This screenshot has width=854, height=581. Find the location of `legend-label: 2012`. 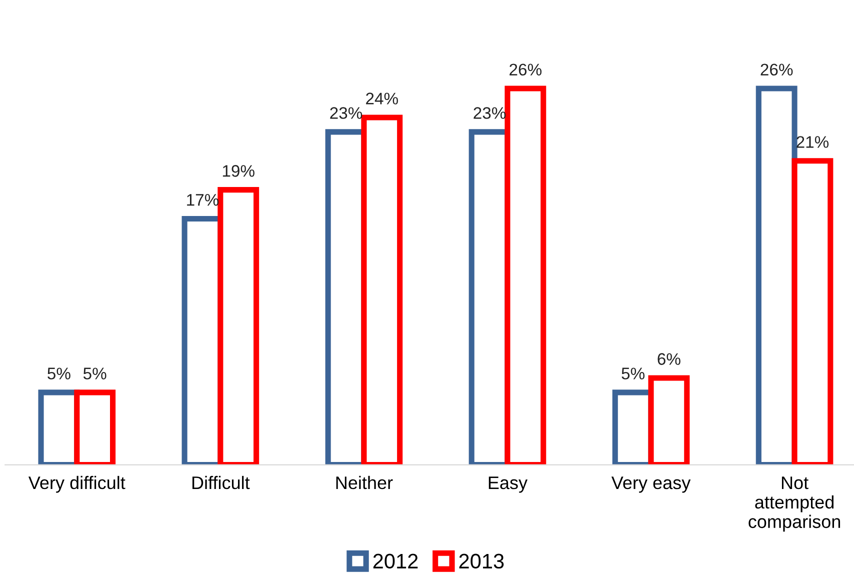

legend-label: 2012 is located at coordinates (395, 561).